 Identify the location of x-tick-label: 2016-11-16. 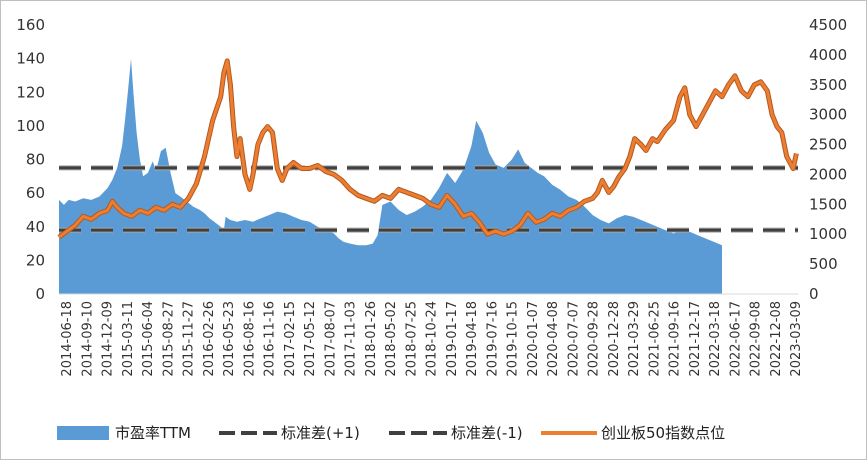
(270, 339).